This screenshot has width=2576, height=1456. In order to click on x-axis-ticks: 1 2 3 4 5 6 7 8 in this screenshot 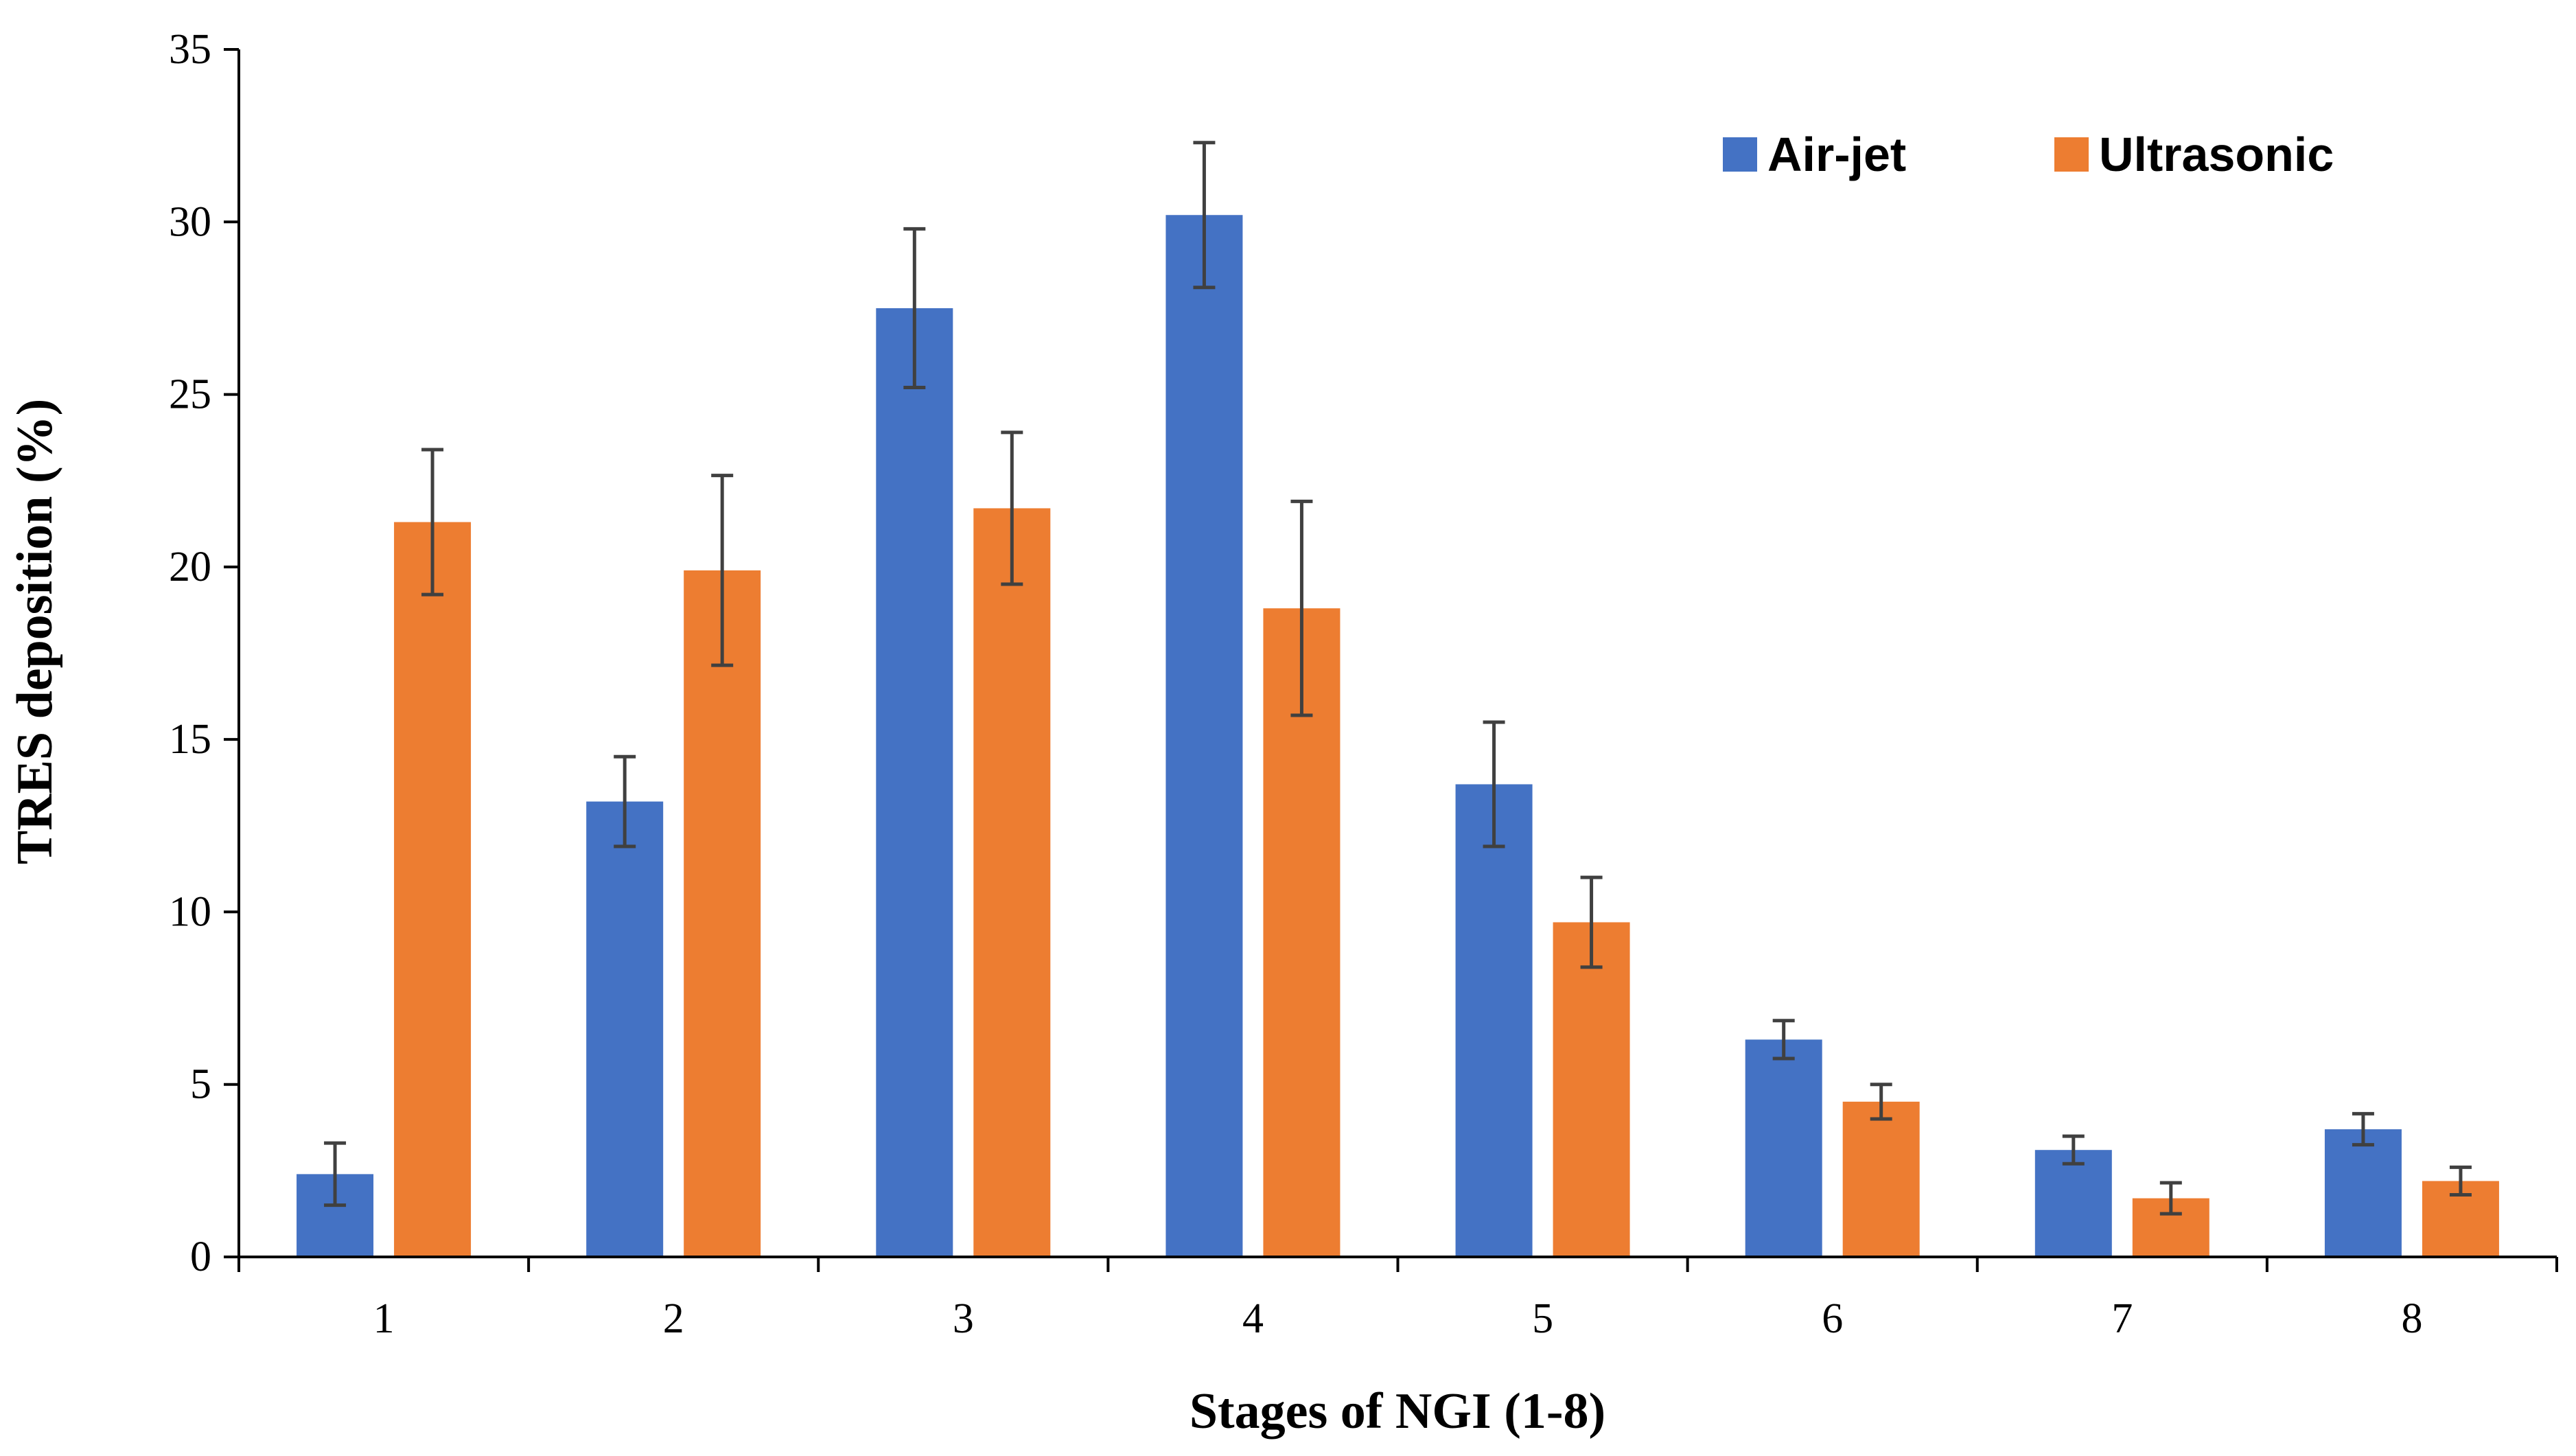, I will do `click(1397, 1299)`.